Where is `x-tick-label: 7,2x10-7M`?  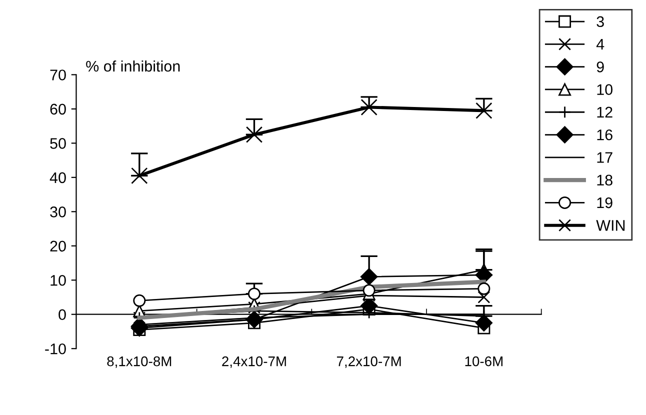 x-tick-label: 7,2x10-7M is located at coordinates (368, 362).